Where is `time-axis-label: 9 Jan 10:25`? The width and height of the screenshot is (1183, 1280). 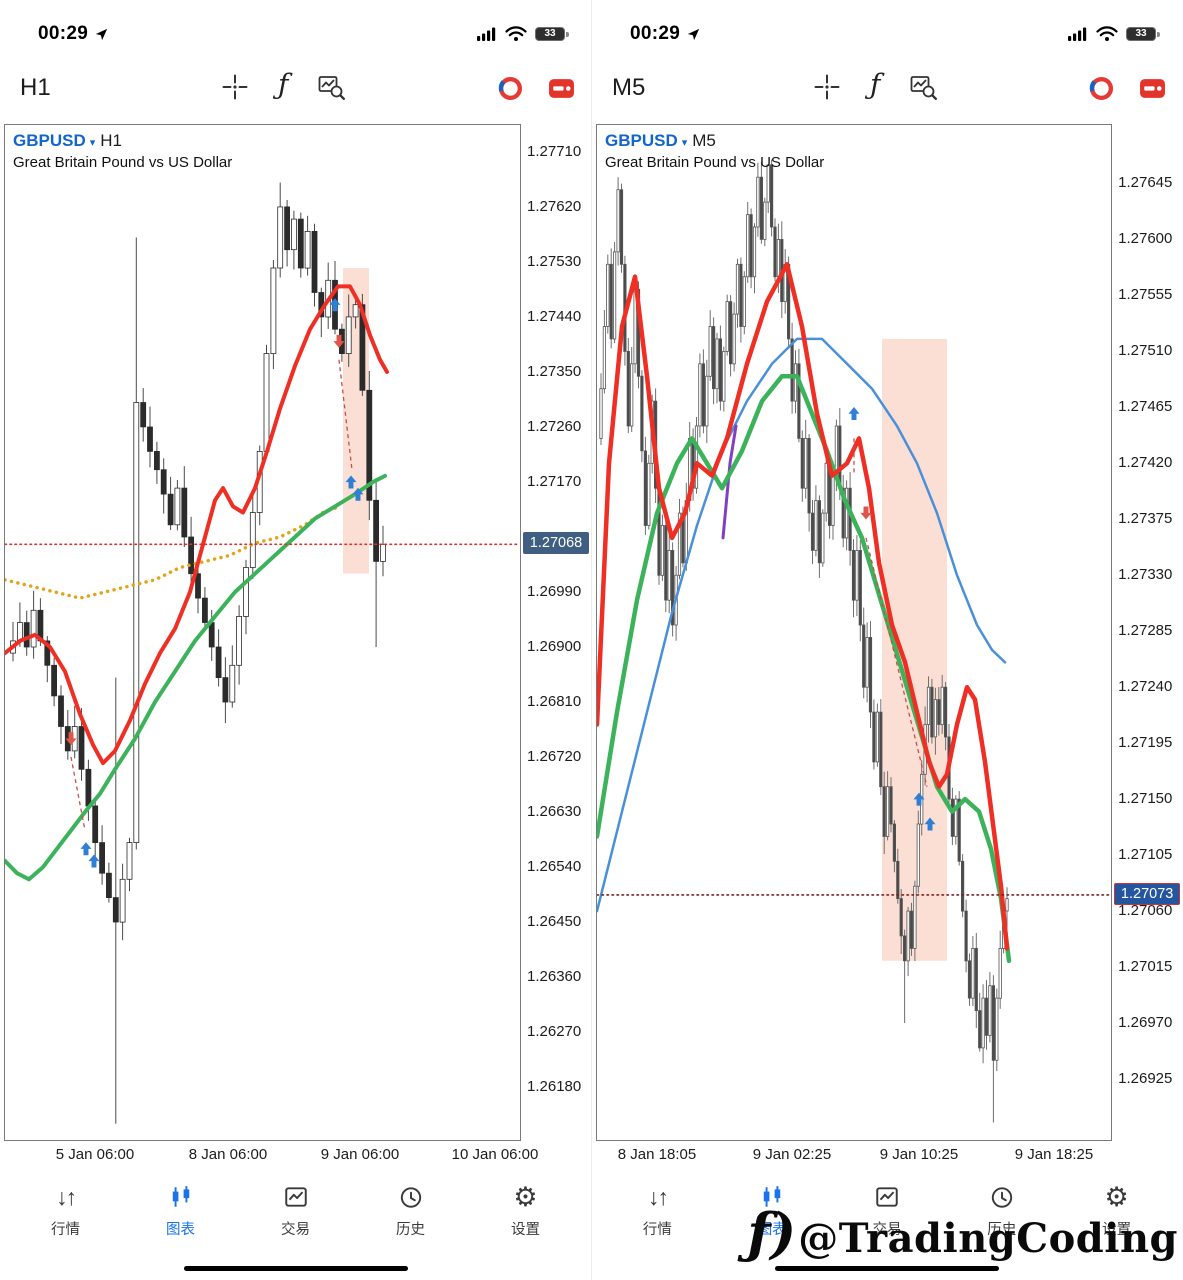
time-axis-label: 9 Jan 10:25 is located at coordinates (919, 1154).